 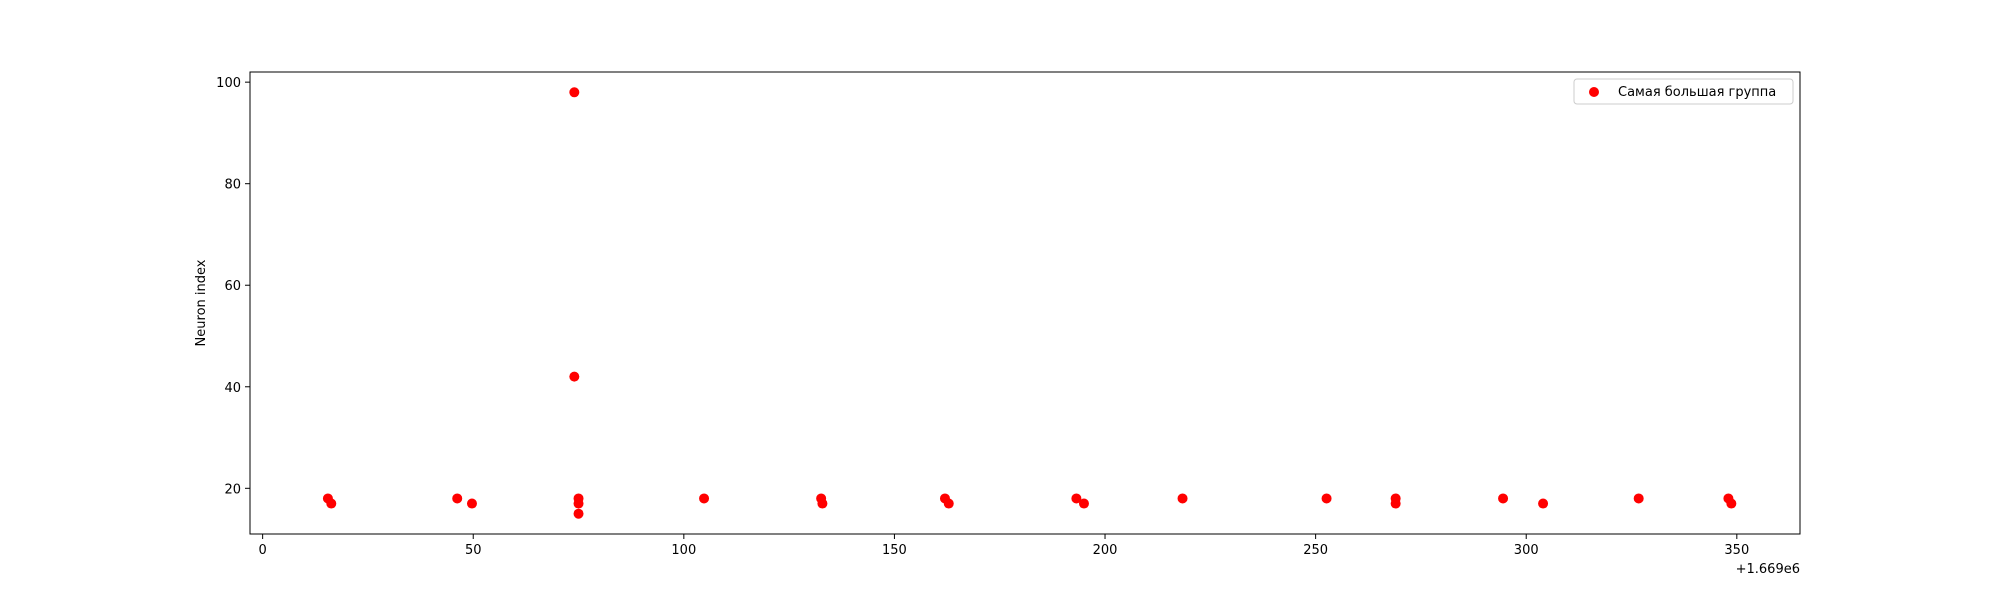 What do you see at coordinates (232, 185) in the screenshot?
I see `y-tick-label: 80` at bounding box center [232, 185].